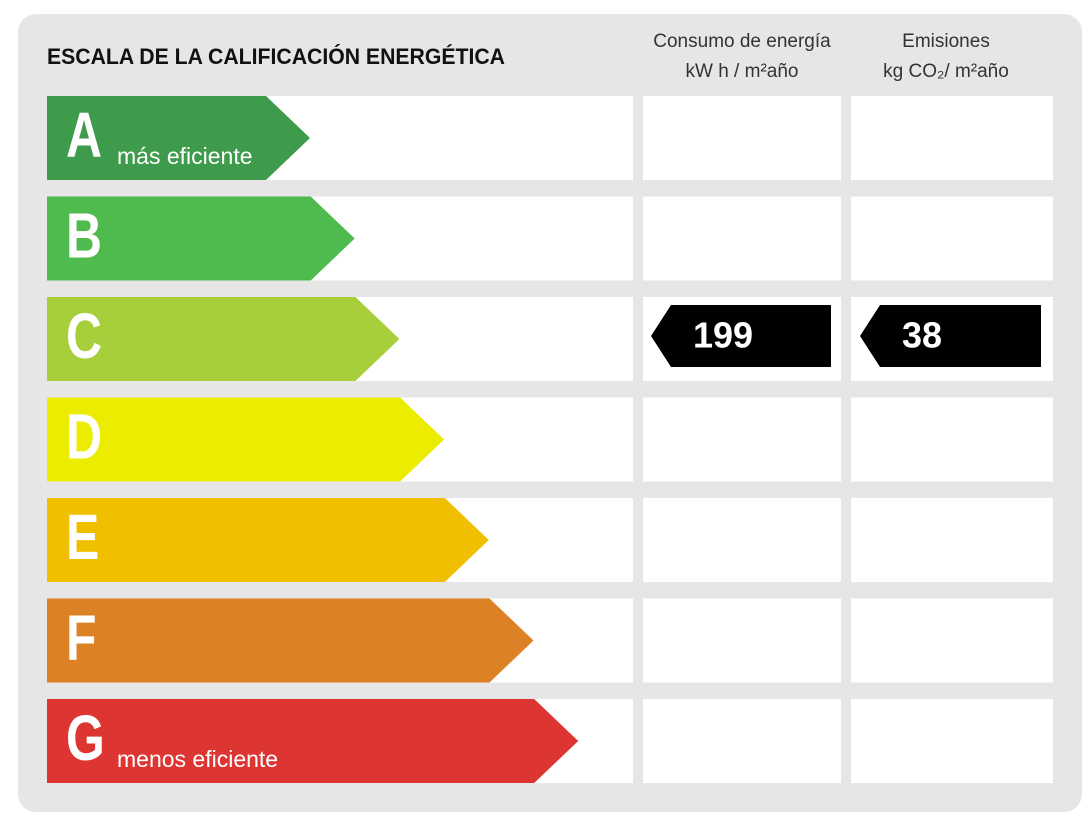 This screenshot has width=1089, height=826. What do you see at coordinates (82, 537) in the screenshot?
I see `rating-letter: E` at bounding box center [82, 537].